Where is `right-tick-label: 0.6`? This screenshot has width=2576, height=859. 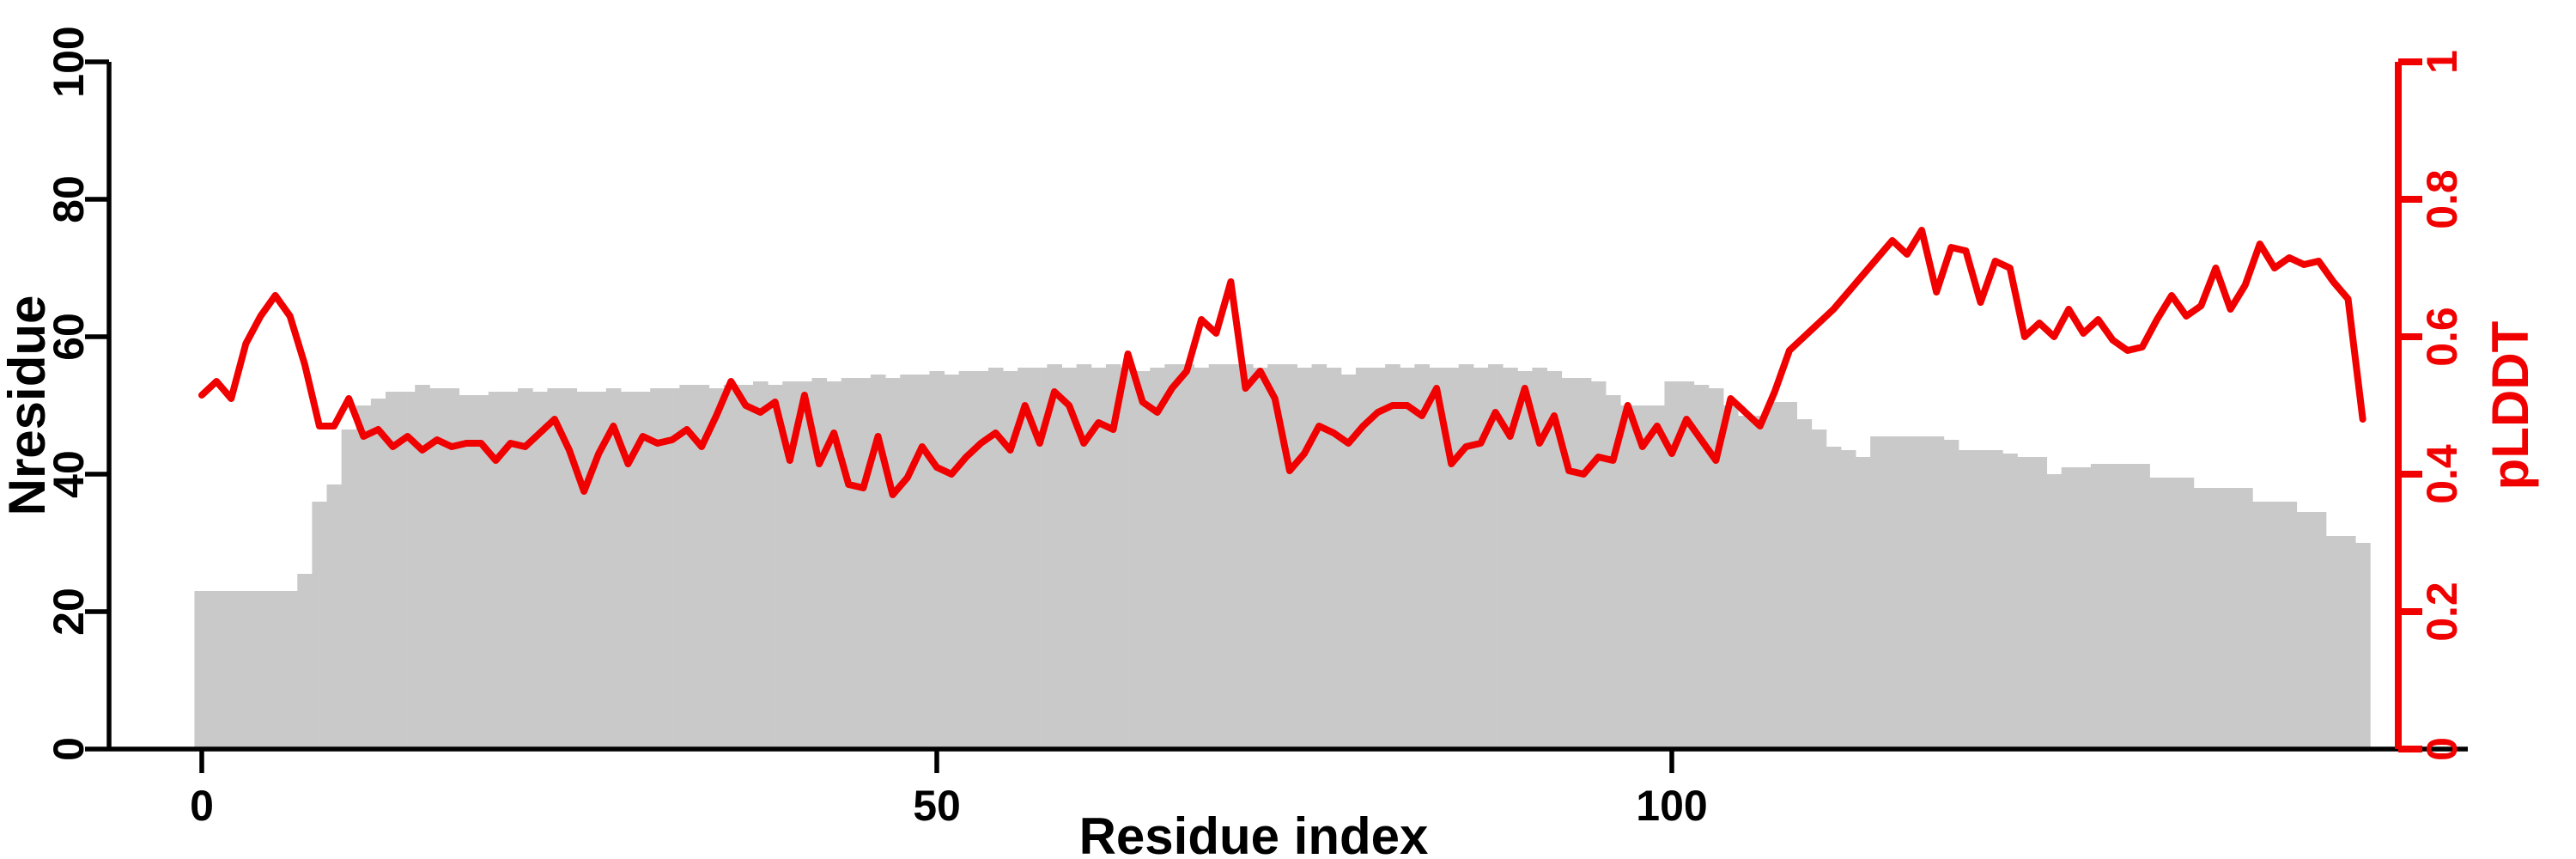
right-tick-label: 0.6 is located at coordinates (2442, 337).